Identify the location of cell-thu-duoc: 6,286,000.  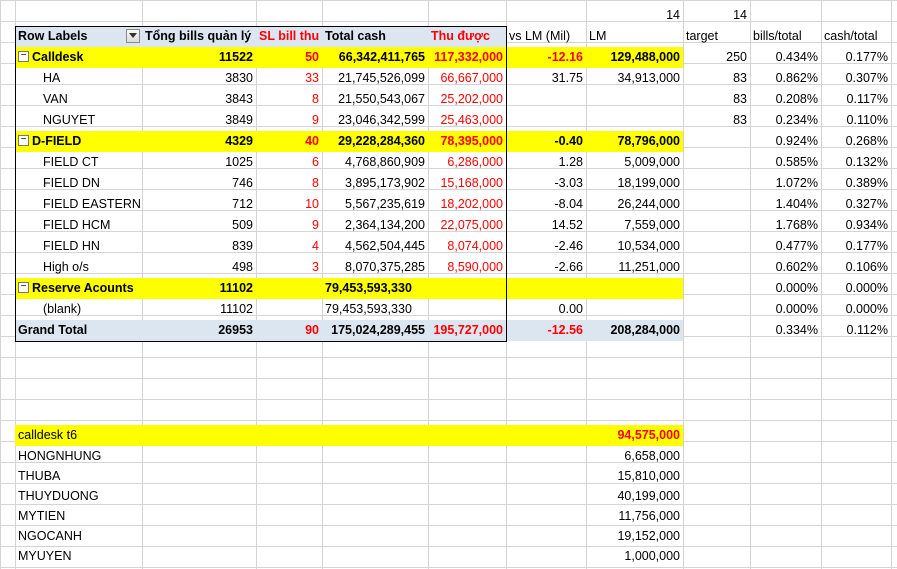
(475, 162).